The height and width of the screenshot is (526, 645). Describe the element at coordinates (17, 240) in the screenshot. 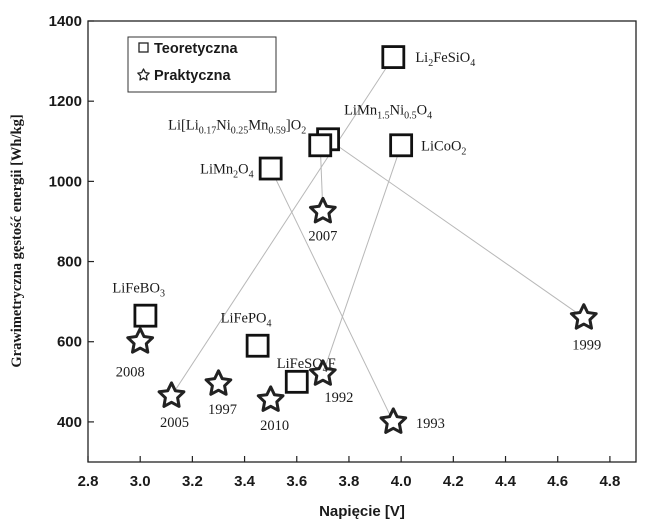

I see `y-axis-label: Grawimetryczna gęstość energii [Wh/kg]` at that location.